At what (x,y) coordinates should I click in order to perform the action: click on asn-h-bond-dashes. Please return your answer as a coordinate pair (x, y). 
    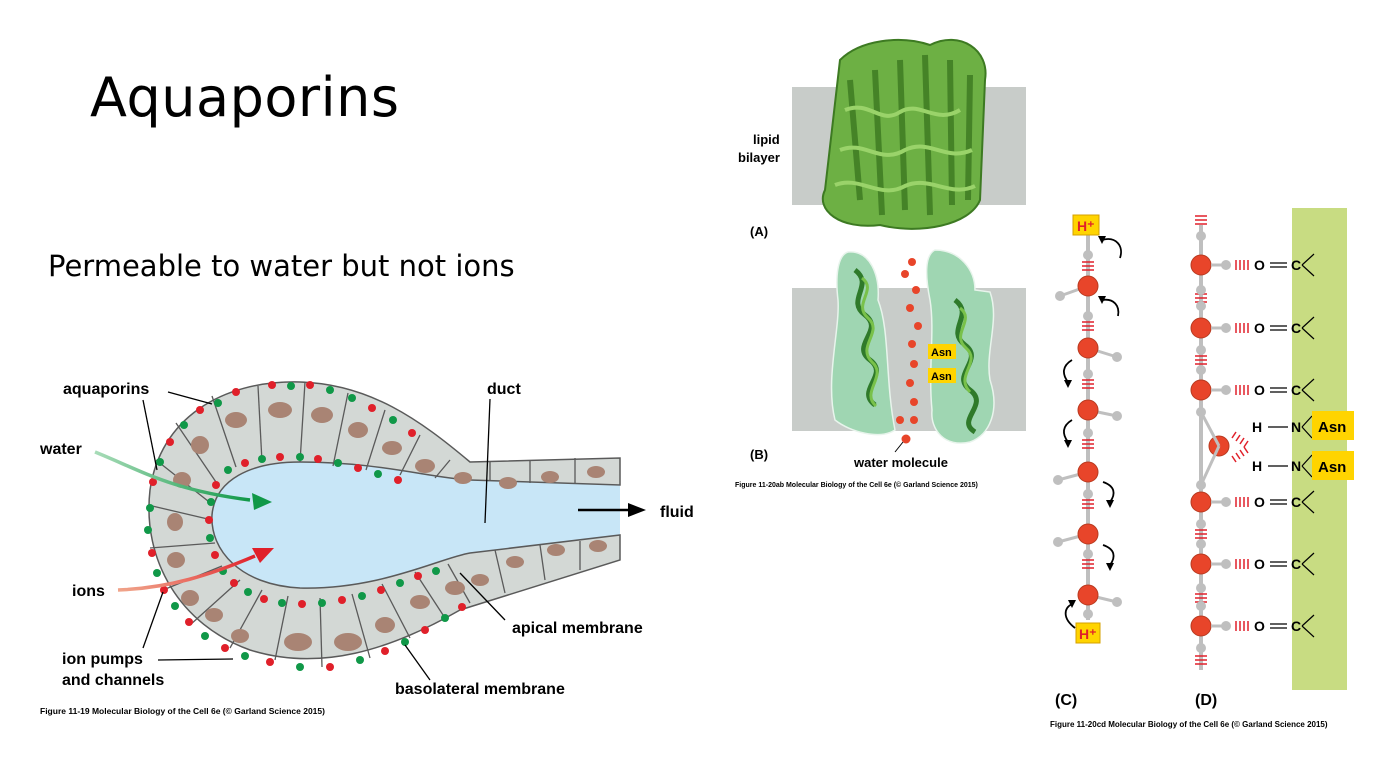
    Looking at the image, I should click on (1240, 447).